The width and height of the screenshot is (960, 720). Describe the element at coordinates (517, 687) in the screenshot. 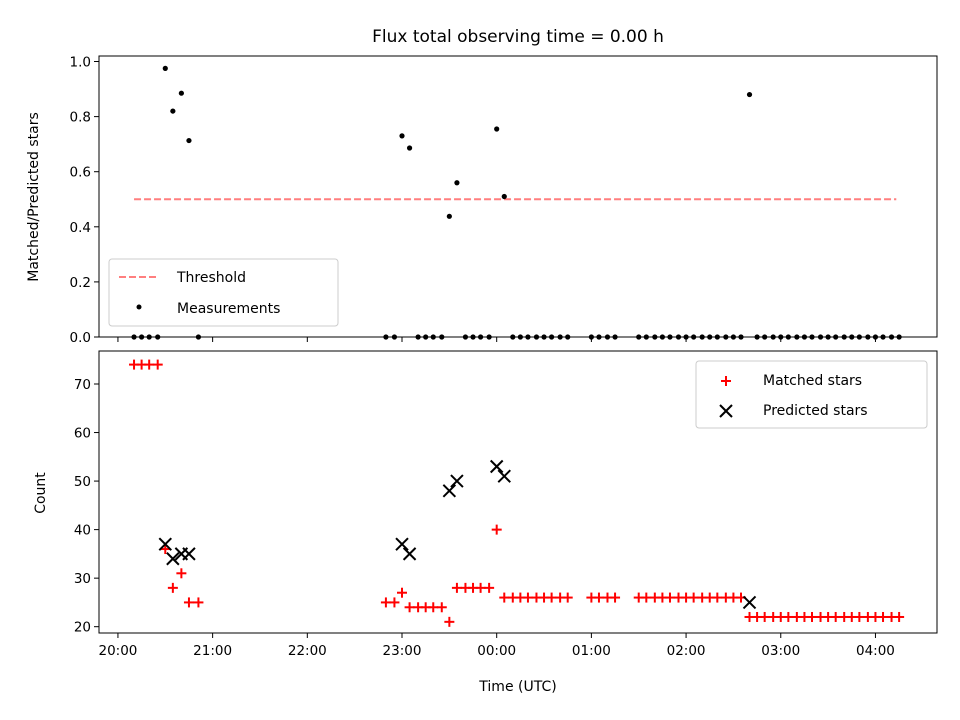

I see `x-axis-label: Time (UTC)` at that location.